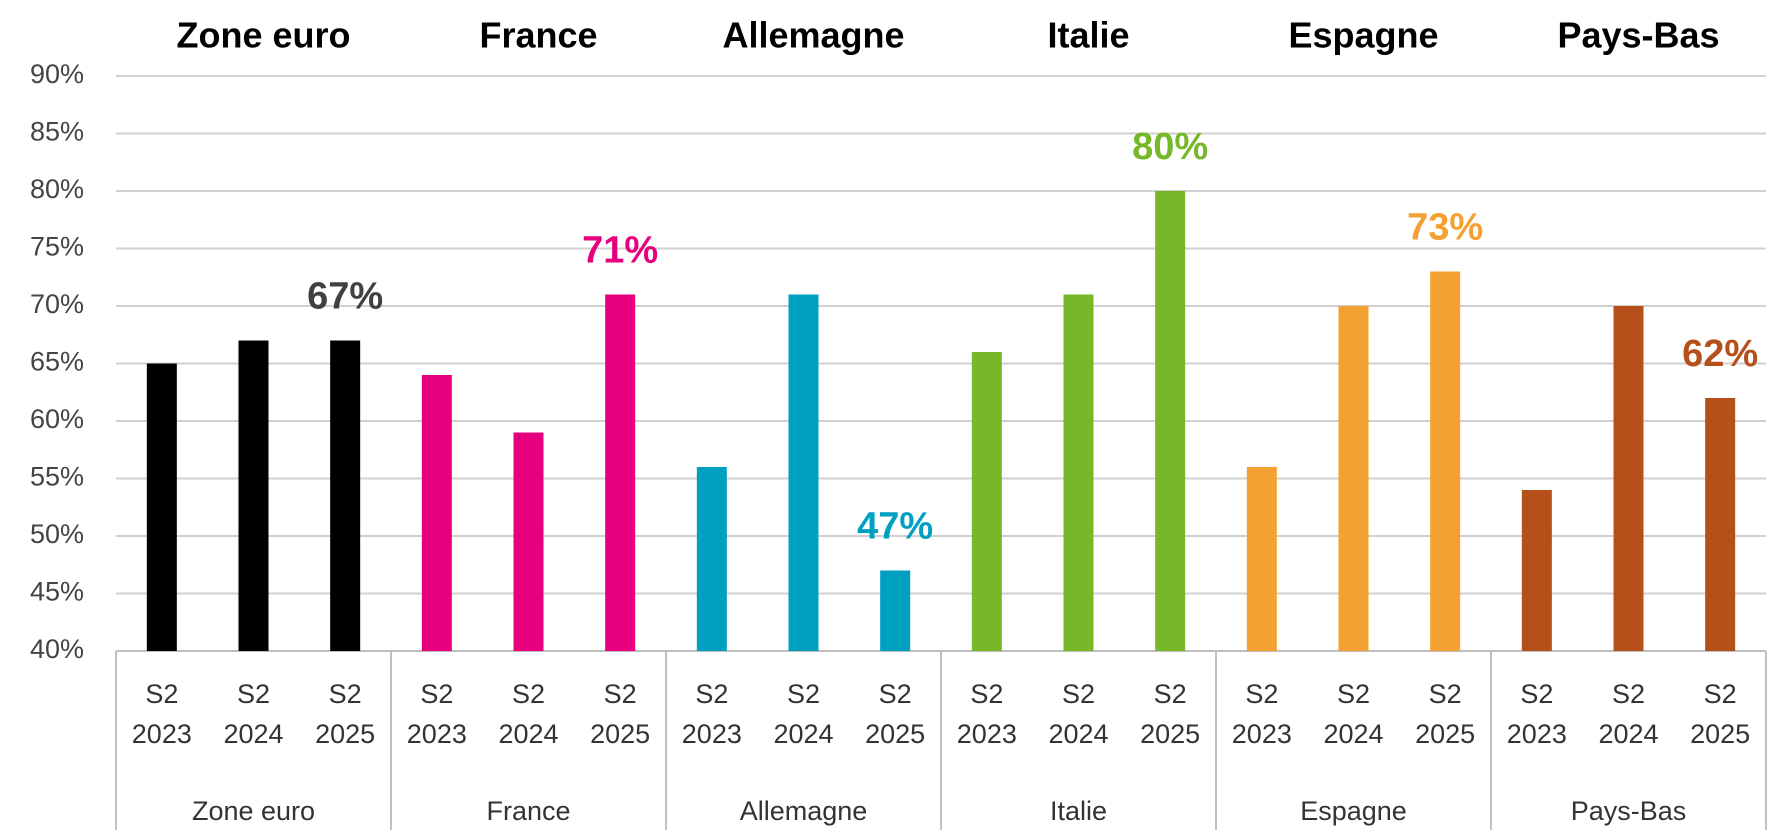 This screenshot has width=1769, height=830. Describe the element at coordinates (620, 251) in the screenshot. I see `data-label: 71%` at that location.